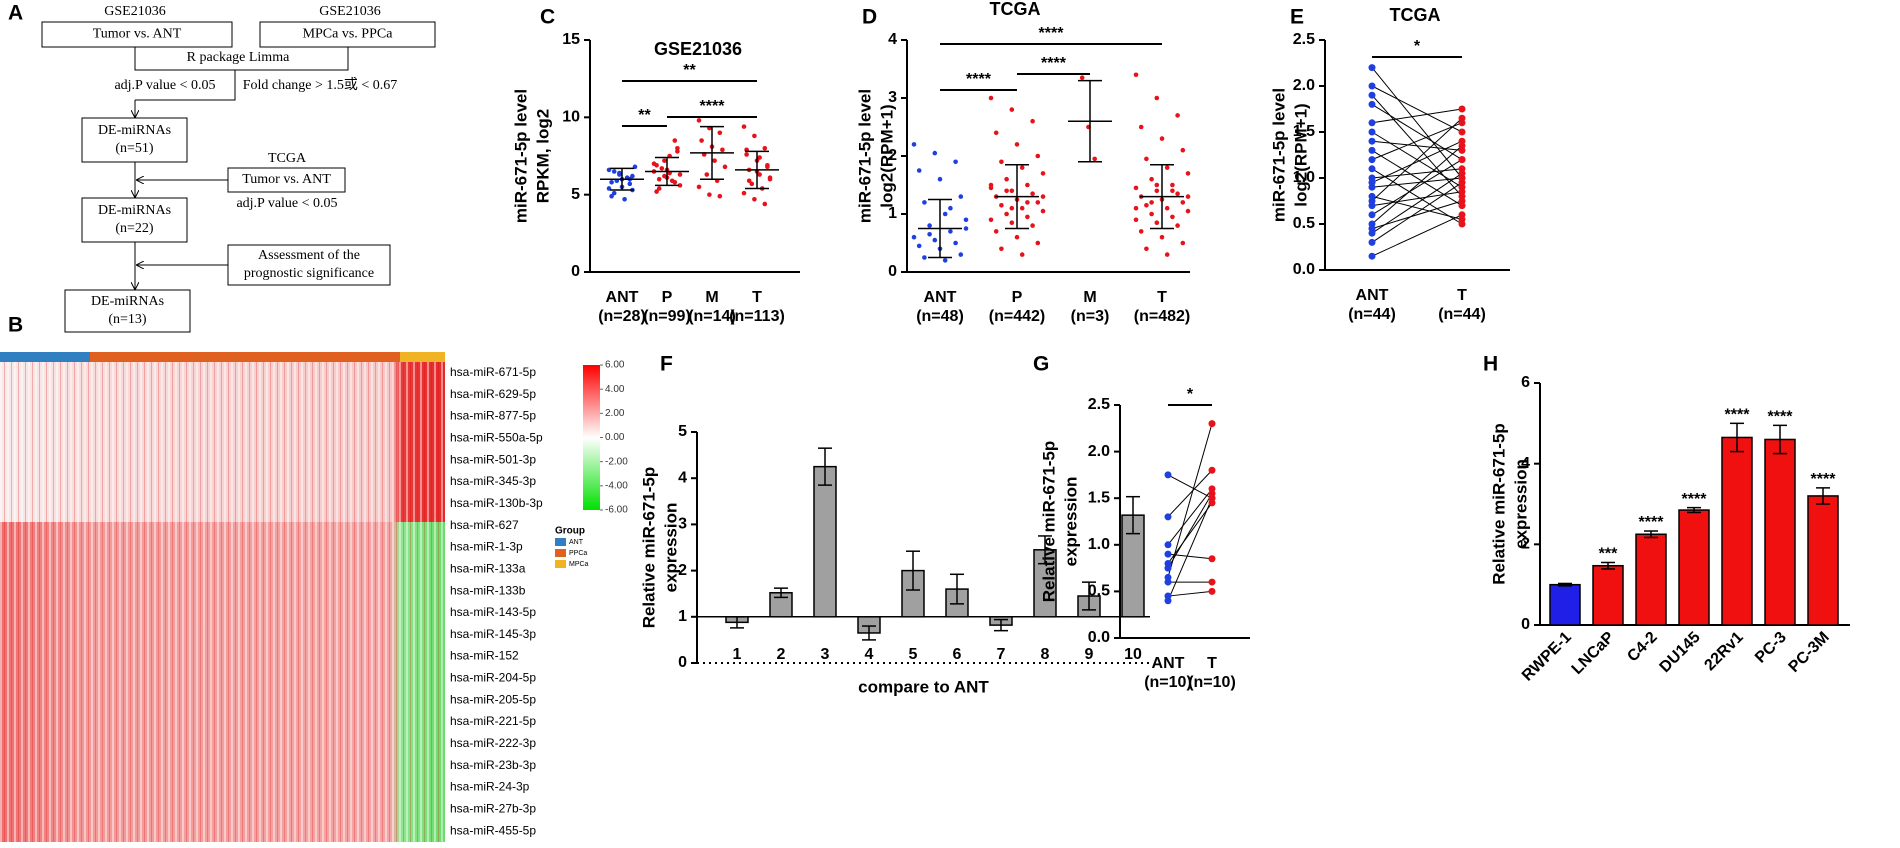  Describe the element at coordinates (781, 654) in the screenshot. I see `x-tick-label: 2` at that location.